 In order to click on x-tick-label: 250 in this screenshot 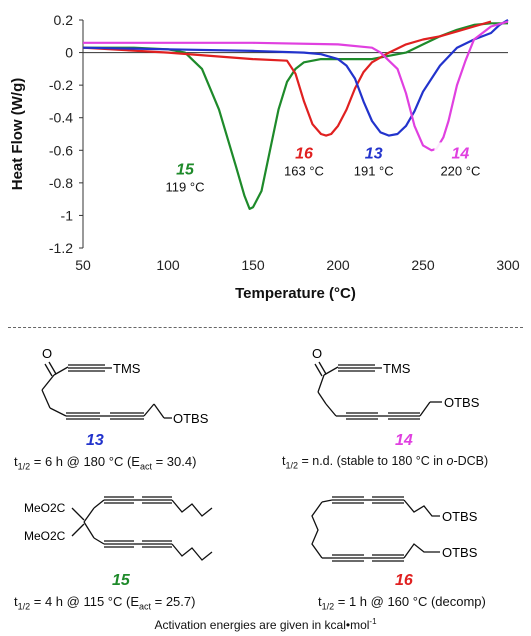, I will do `click(423, 265)`.